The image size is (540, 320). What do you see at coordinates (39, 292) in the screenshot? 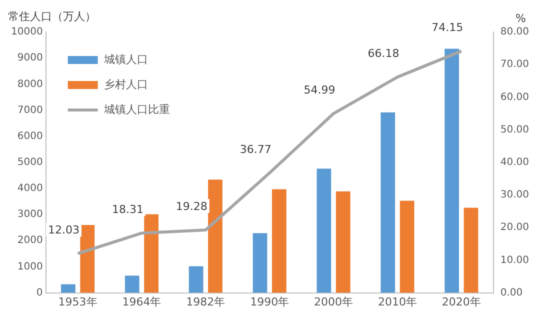
I see `y-tick-label: 0` at bounding box center [39, 292].